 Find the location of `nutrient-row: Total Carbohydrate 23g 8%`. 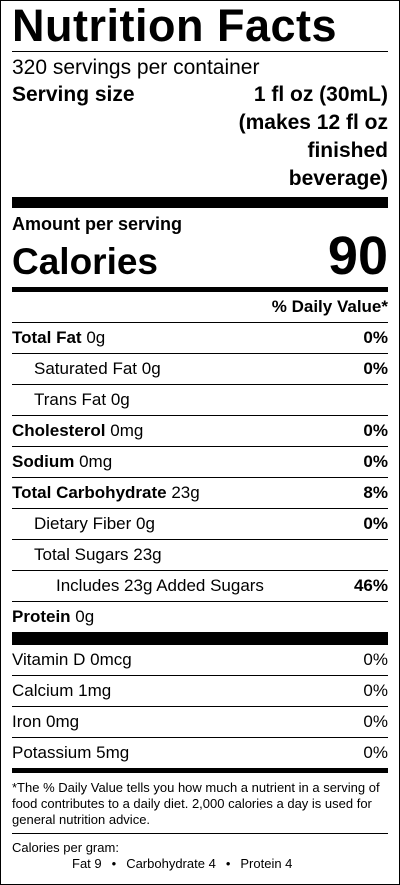

nutrient-row: Total Carbohydrate 23g 8% is located at coordinates (200, 492).